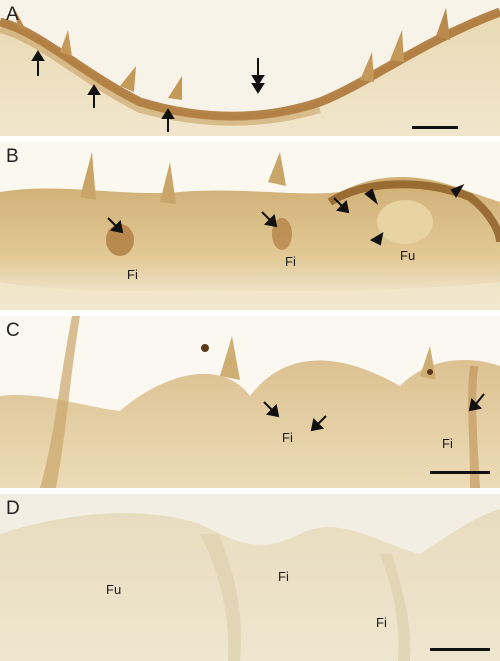 This screenshot has height=661, width=500. Describe the element at coordinates (13, 330) in the screenshot. I see `panel-label-c: C` at that location.